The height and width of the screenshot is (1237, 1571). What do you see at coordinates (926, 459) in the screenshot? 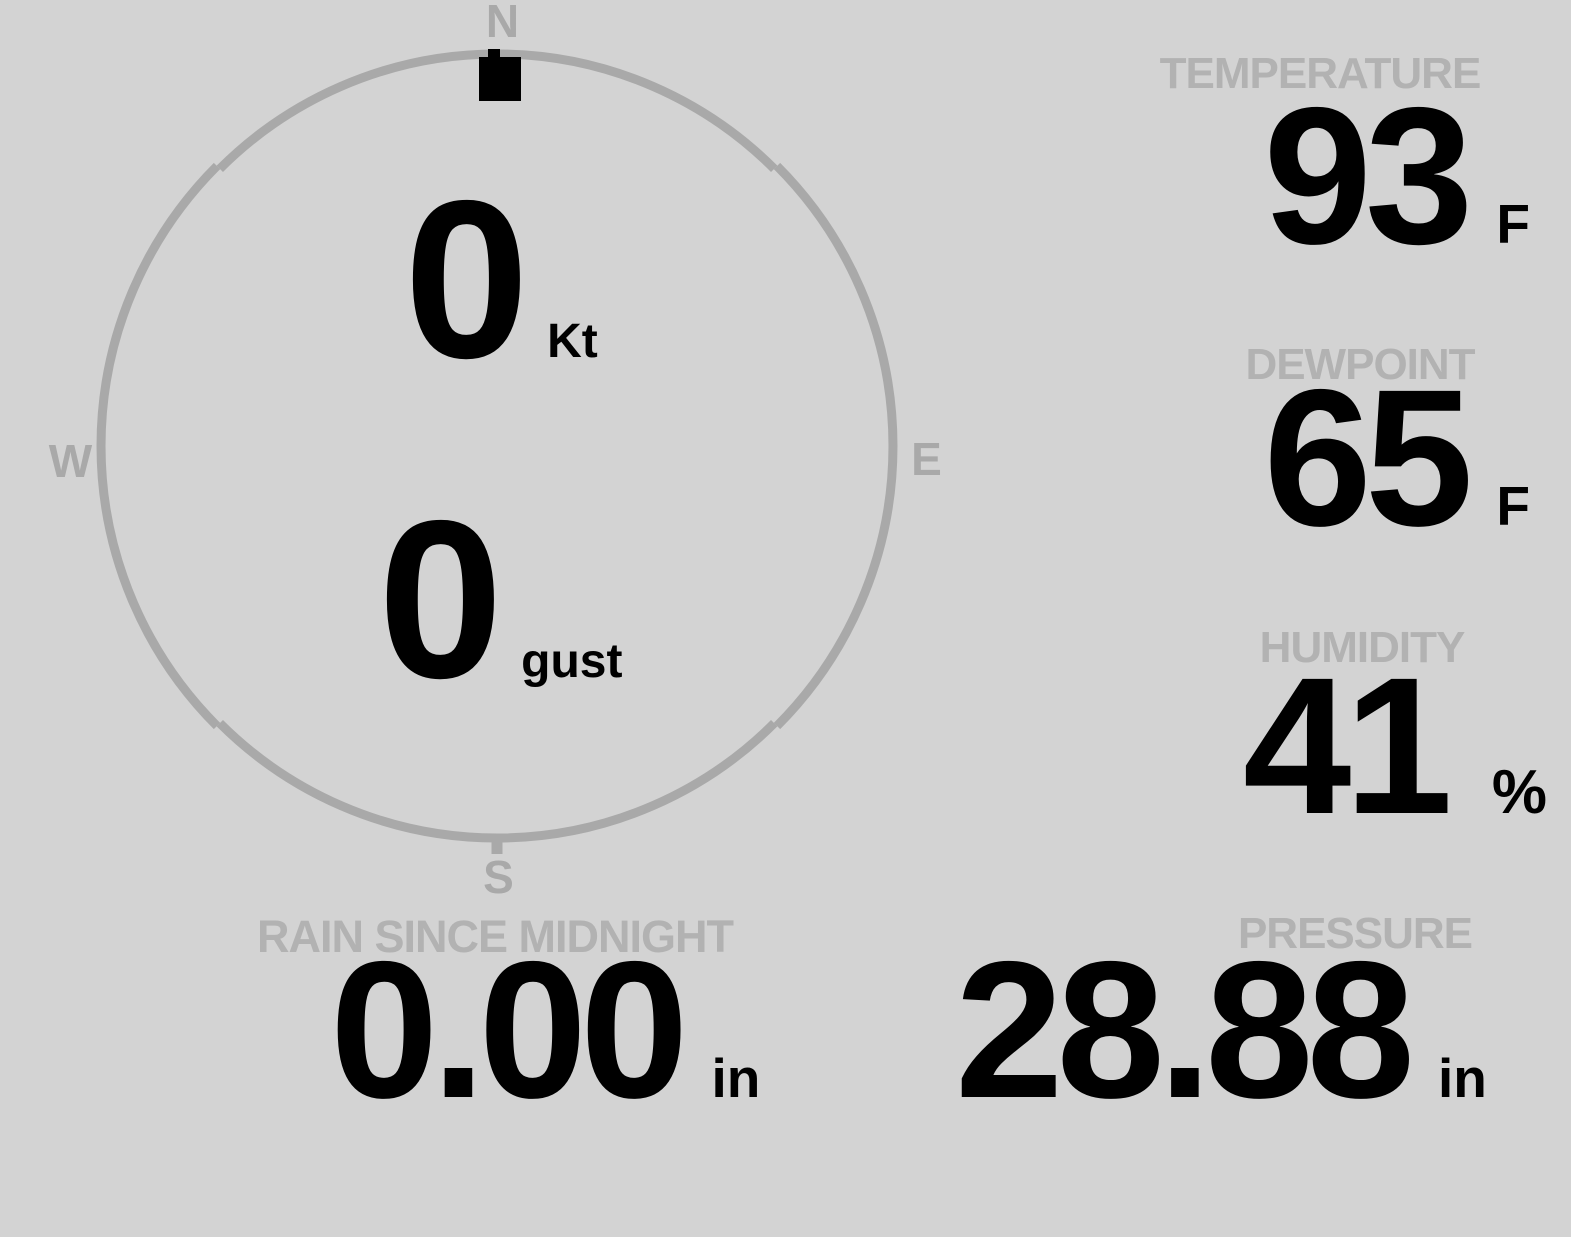
I see `compass-east-label: E` at bounding box center [926, 459].